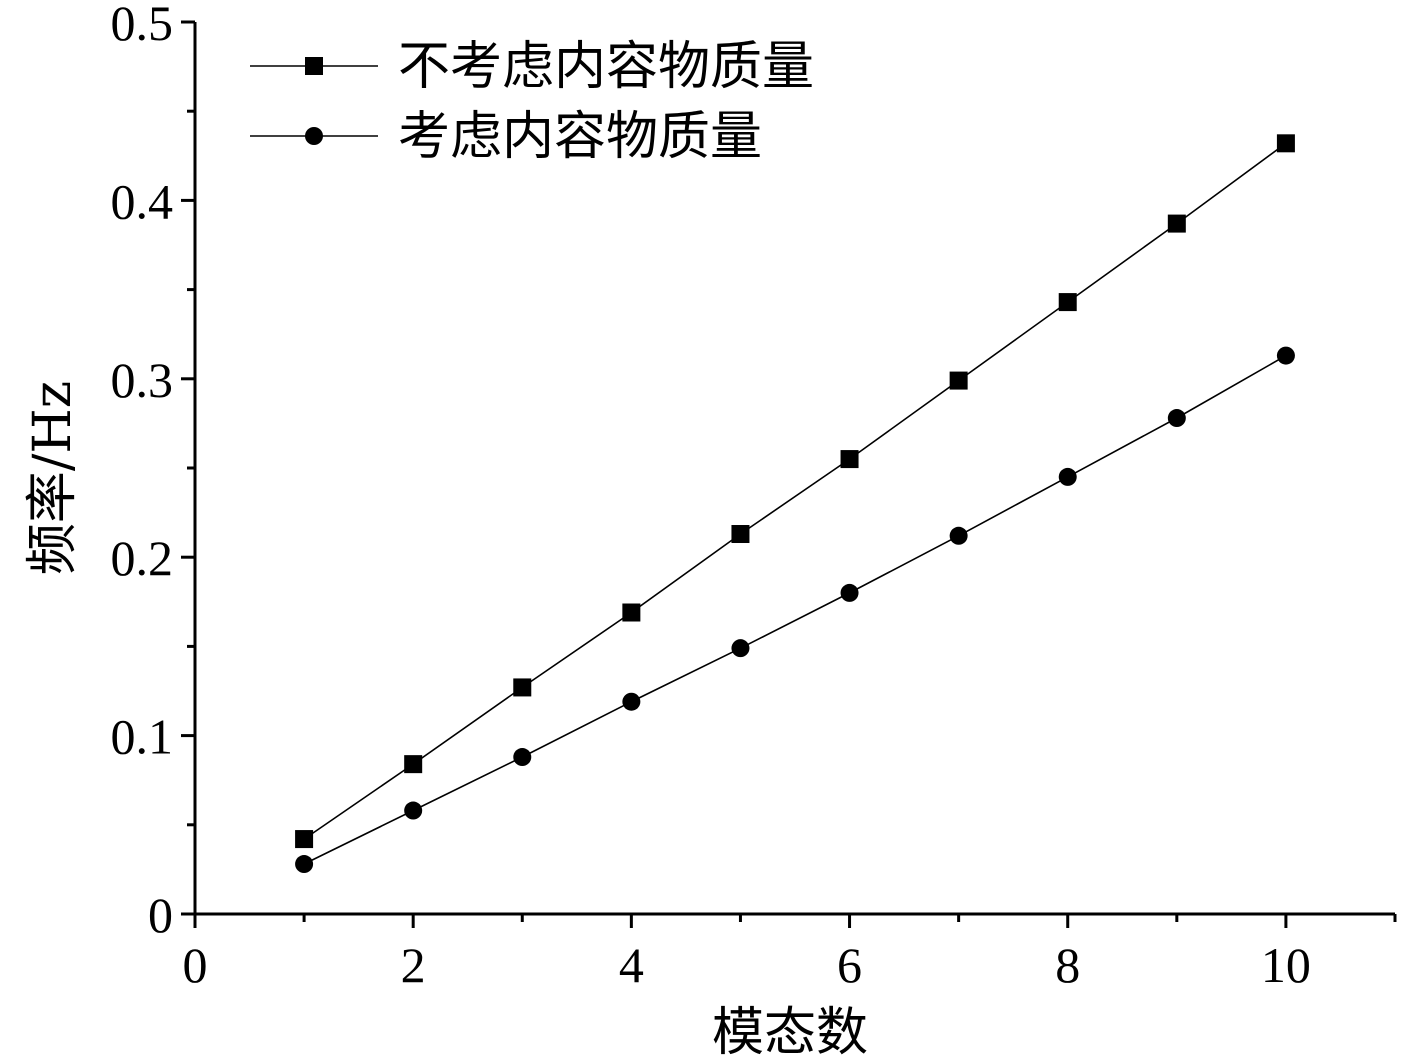  What do you see at coordinates (160, 915) in the screenshot?
I see `y-tick-label: 0` at bounding box center [160, 915].